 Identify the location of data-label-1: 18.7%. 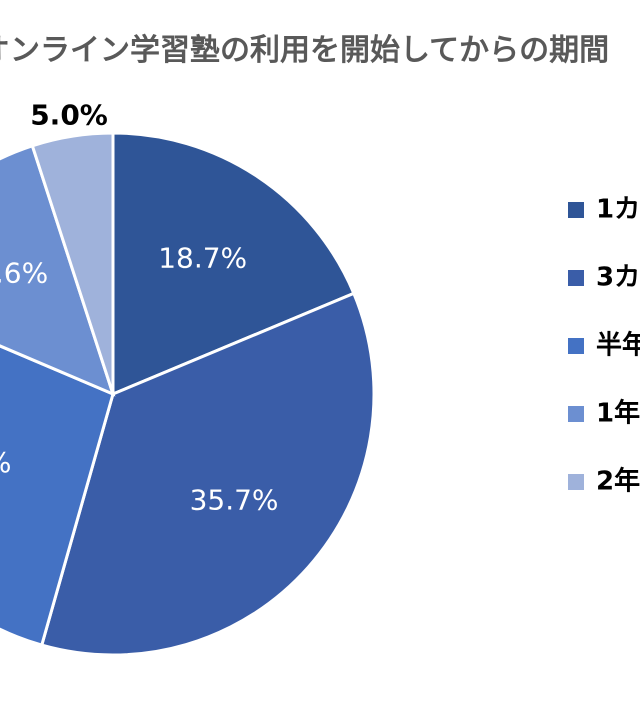
(202, 257).